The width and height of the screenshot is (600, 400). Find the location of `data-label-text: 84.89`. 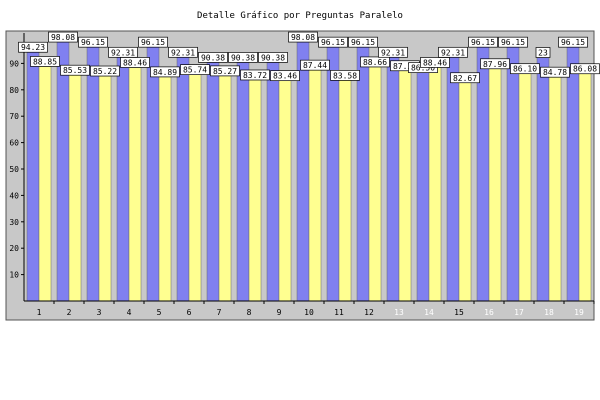

data-label-text: 84.89 is located at coordinates (165, 72).